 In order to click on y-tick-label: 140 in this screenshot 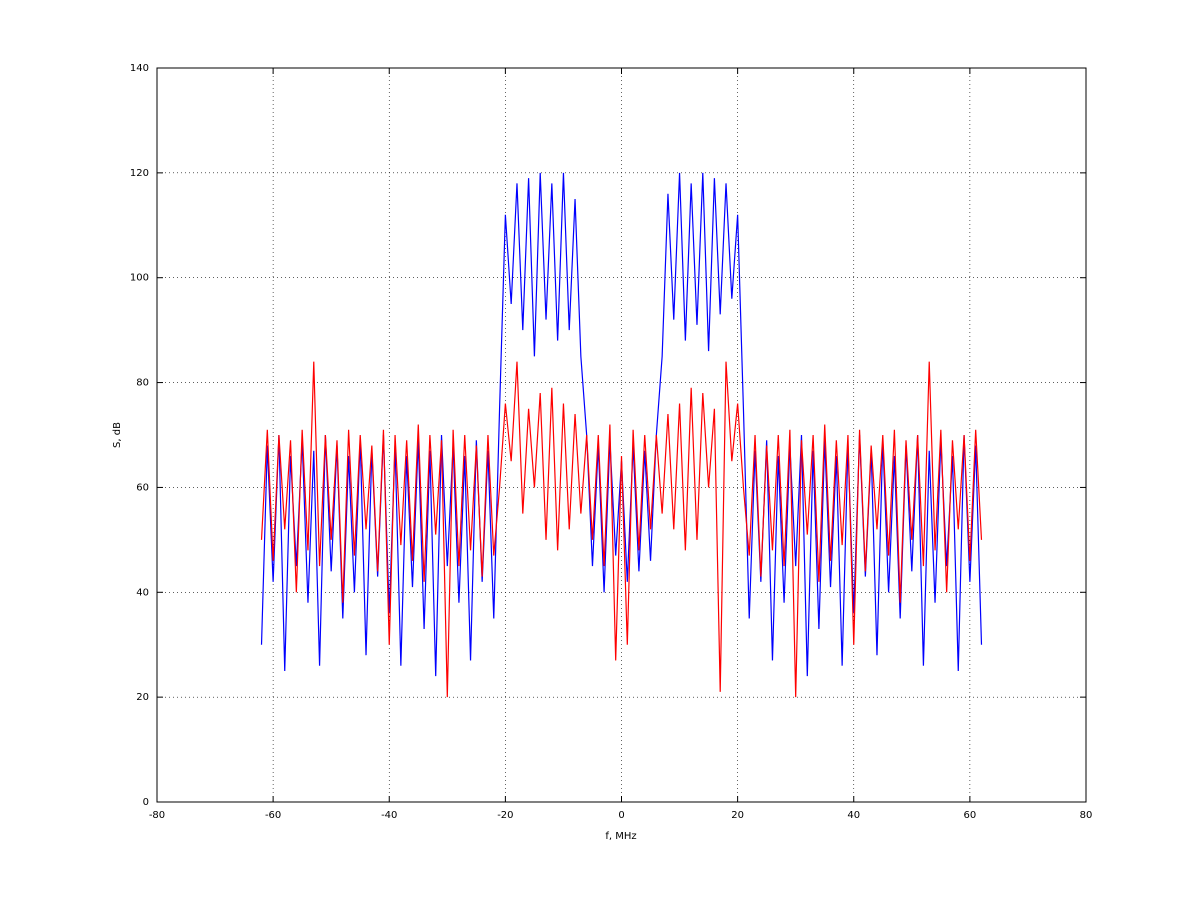, I will do `click(139, 68)`.